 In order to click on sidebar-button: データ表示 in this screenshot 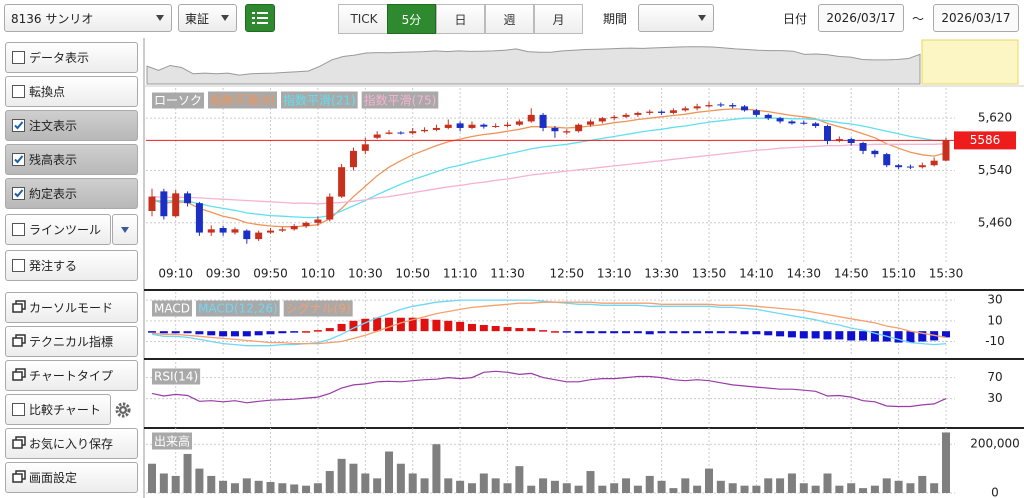, I will do `click(71, 57)`.